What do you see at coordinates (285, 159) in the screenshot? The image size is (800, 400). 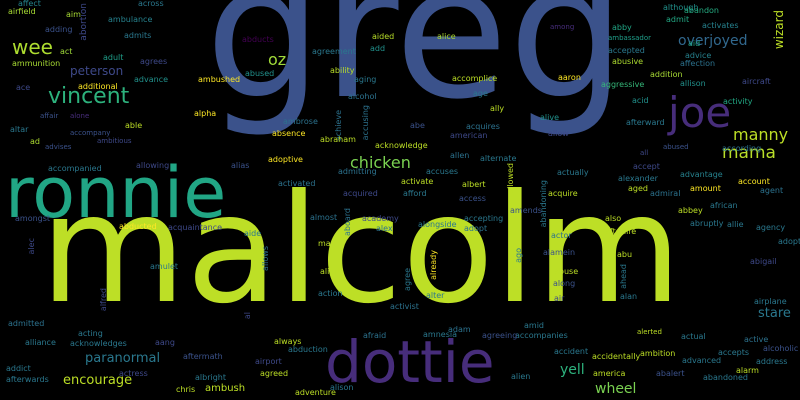 I see `word-adoptive: adoptive` at bounding box center [285, 159].